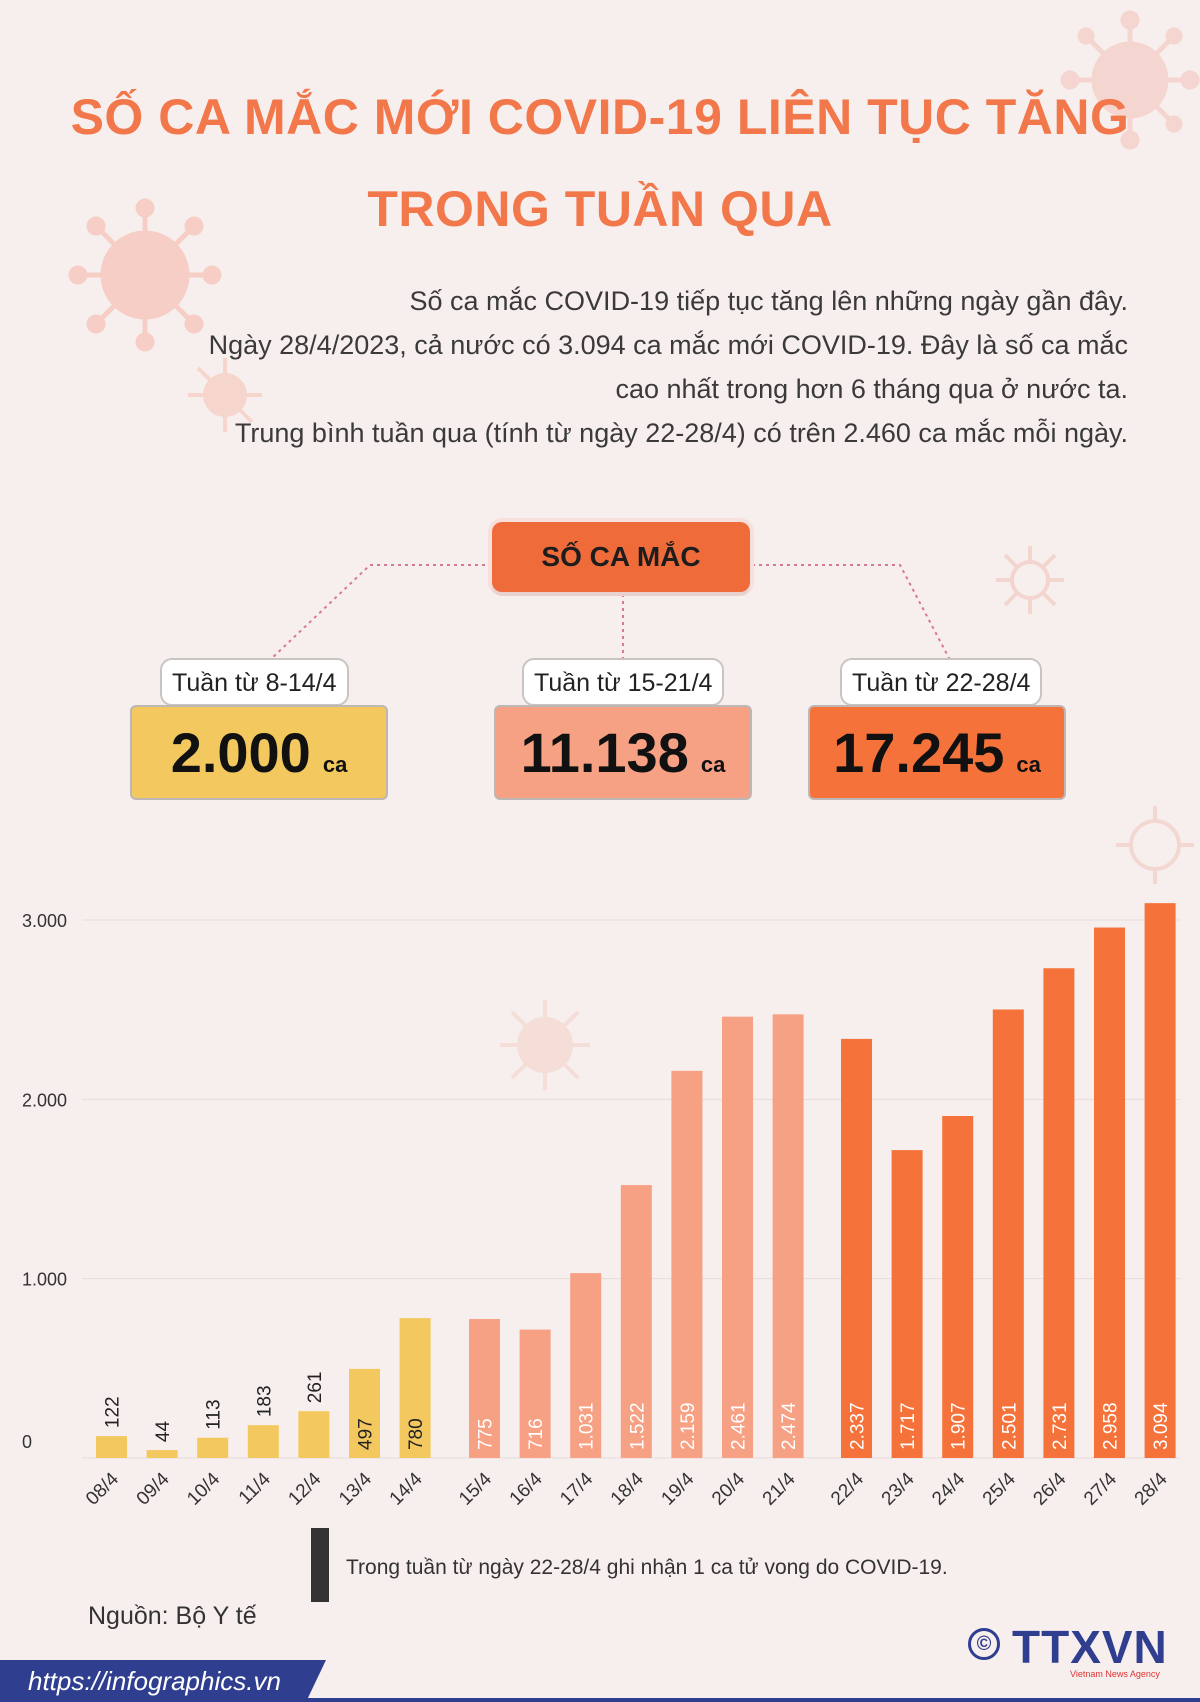 The image size is (1200, 1702). I want to click on x-tick-label: 24/4, so click(948, 1488).